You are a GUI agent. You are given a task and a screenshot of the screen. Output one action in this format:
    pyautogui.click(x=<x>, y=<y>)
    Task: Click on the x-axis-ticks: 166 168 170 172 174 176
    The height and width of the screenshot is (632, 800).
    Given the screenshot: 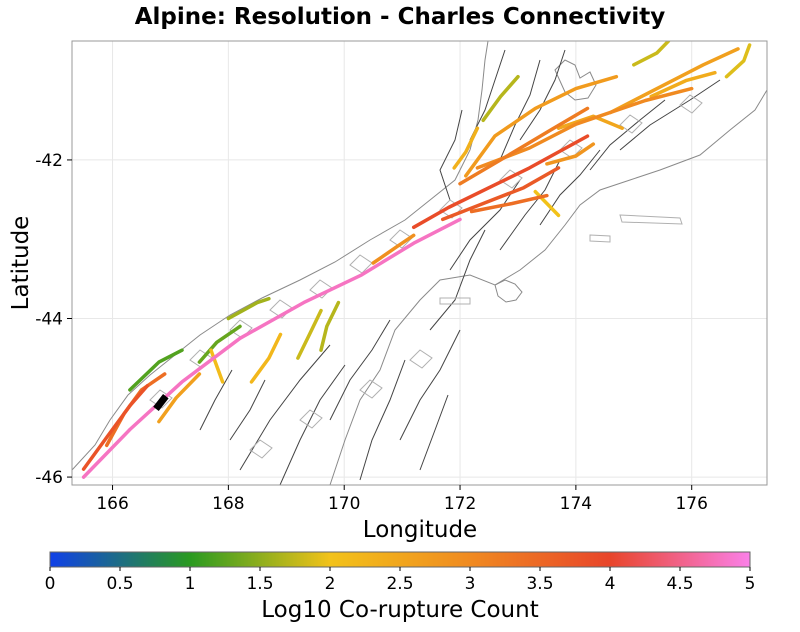 What is the action you would take?
    pyautogui.click(x=402, y=499)
    